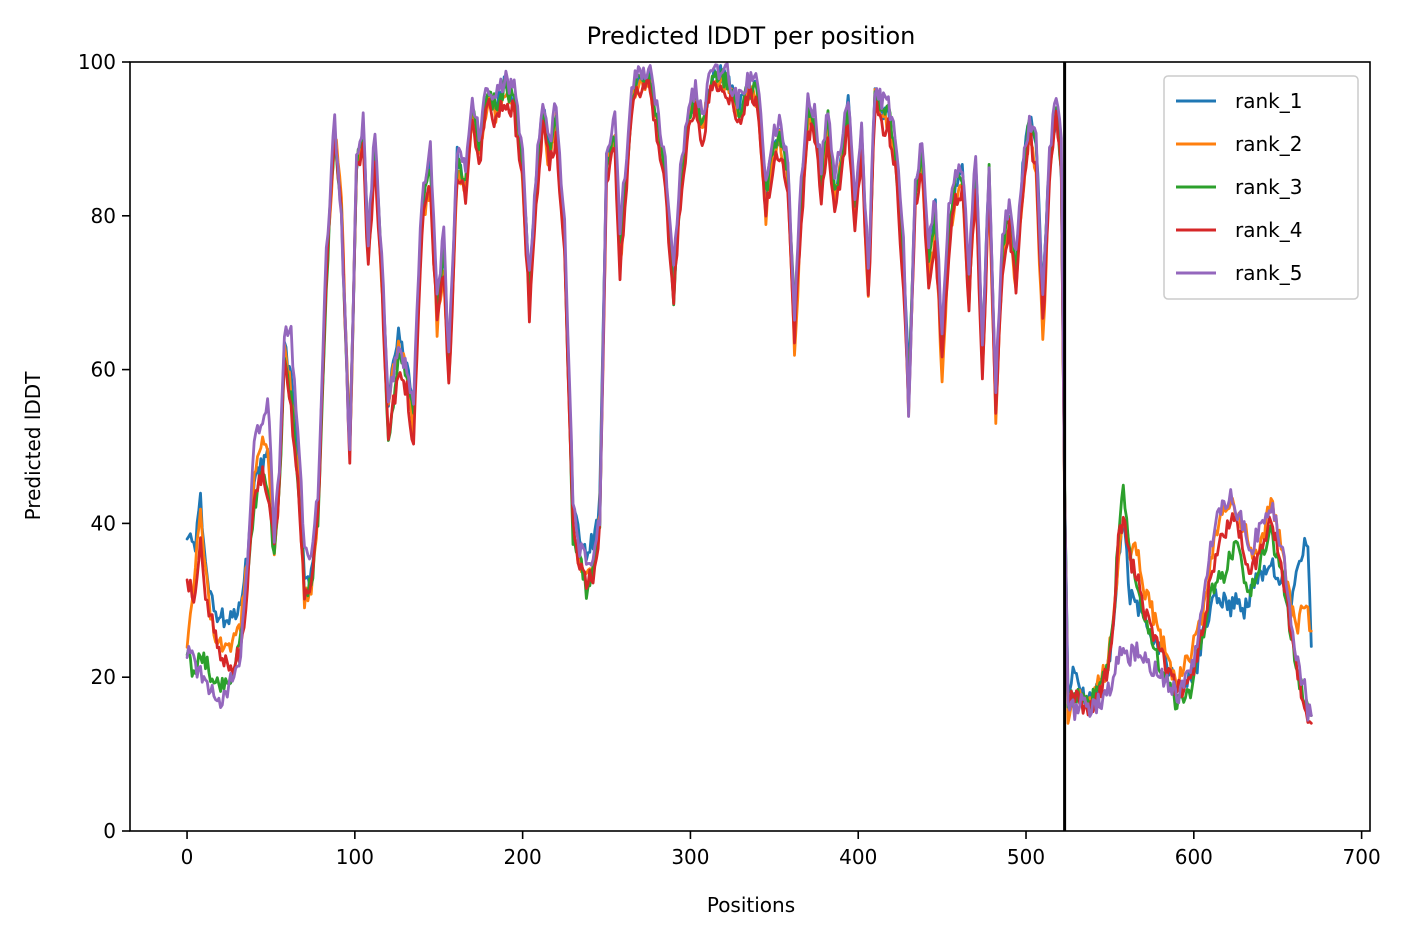  What do you see at coordinates (781, 850) in the screenshot?
I see `x-axis-ticks: 0 100 200 300 400 500 600 700` at bounding box center [781, 850].